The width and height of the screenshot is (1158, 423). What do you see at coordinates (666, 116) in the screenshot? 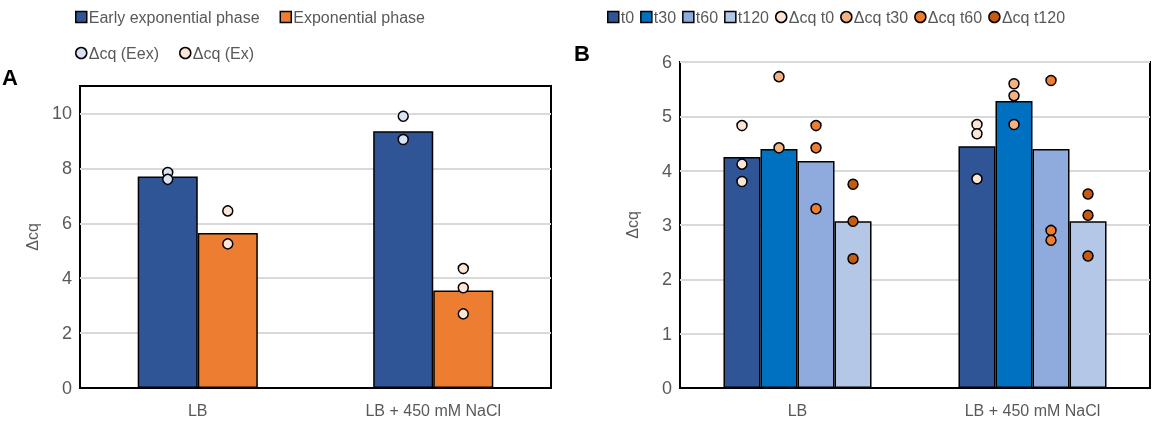
I see `y-tick-label: 5` at bounding box center [666, 116].